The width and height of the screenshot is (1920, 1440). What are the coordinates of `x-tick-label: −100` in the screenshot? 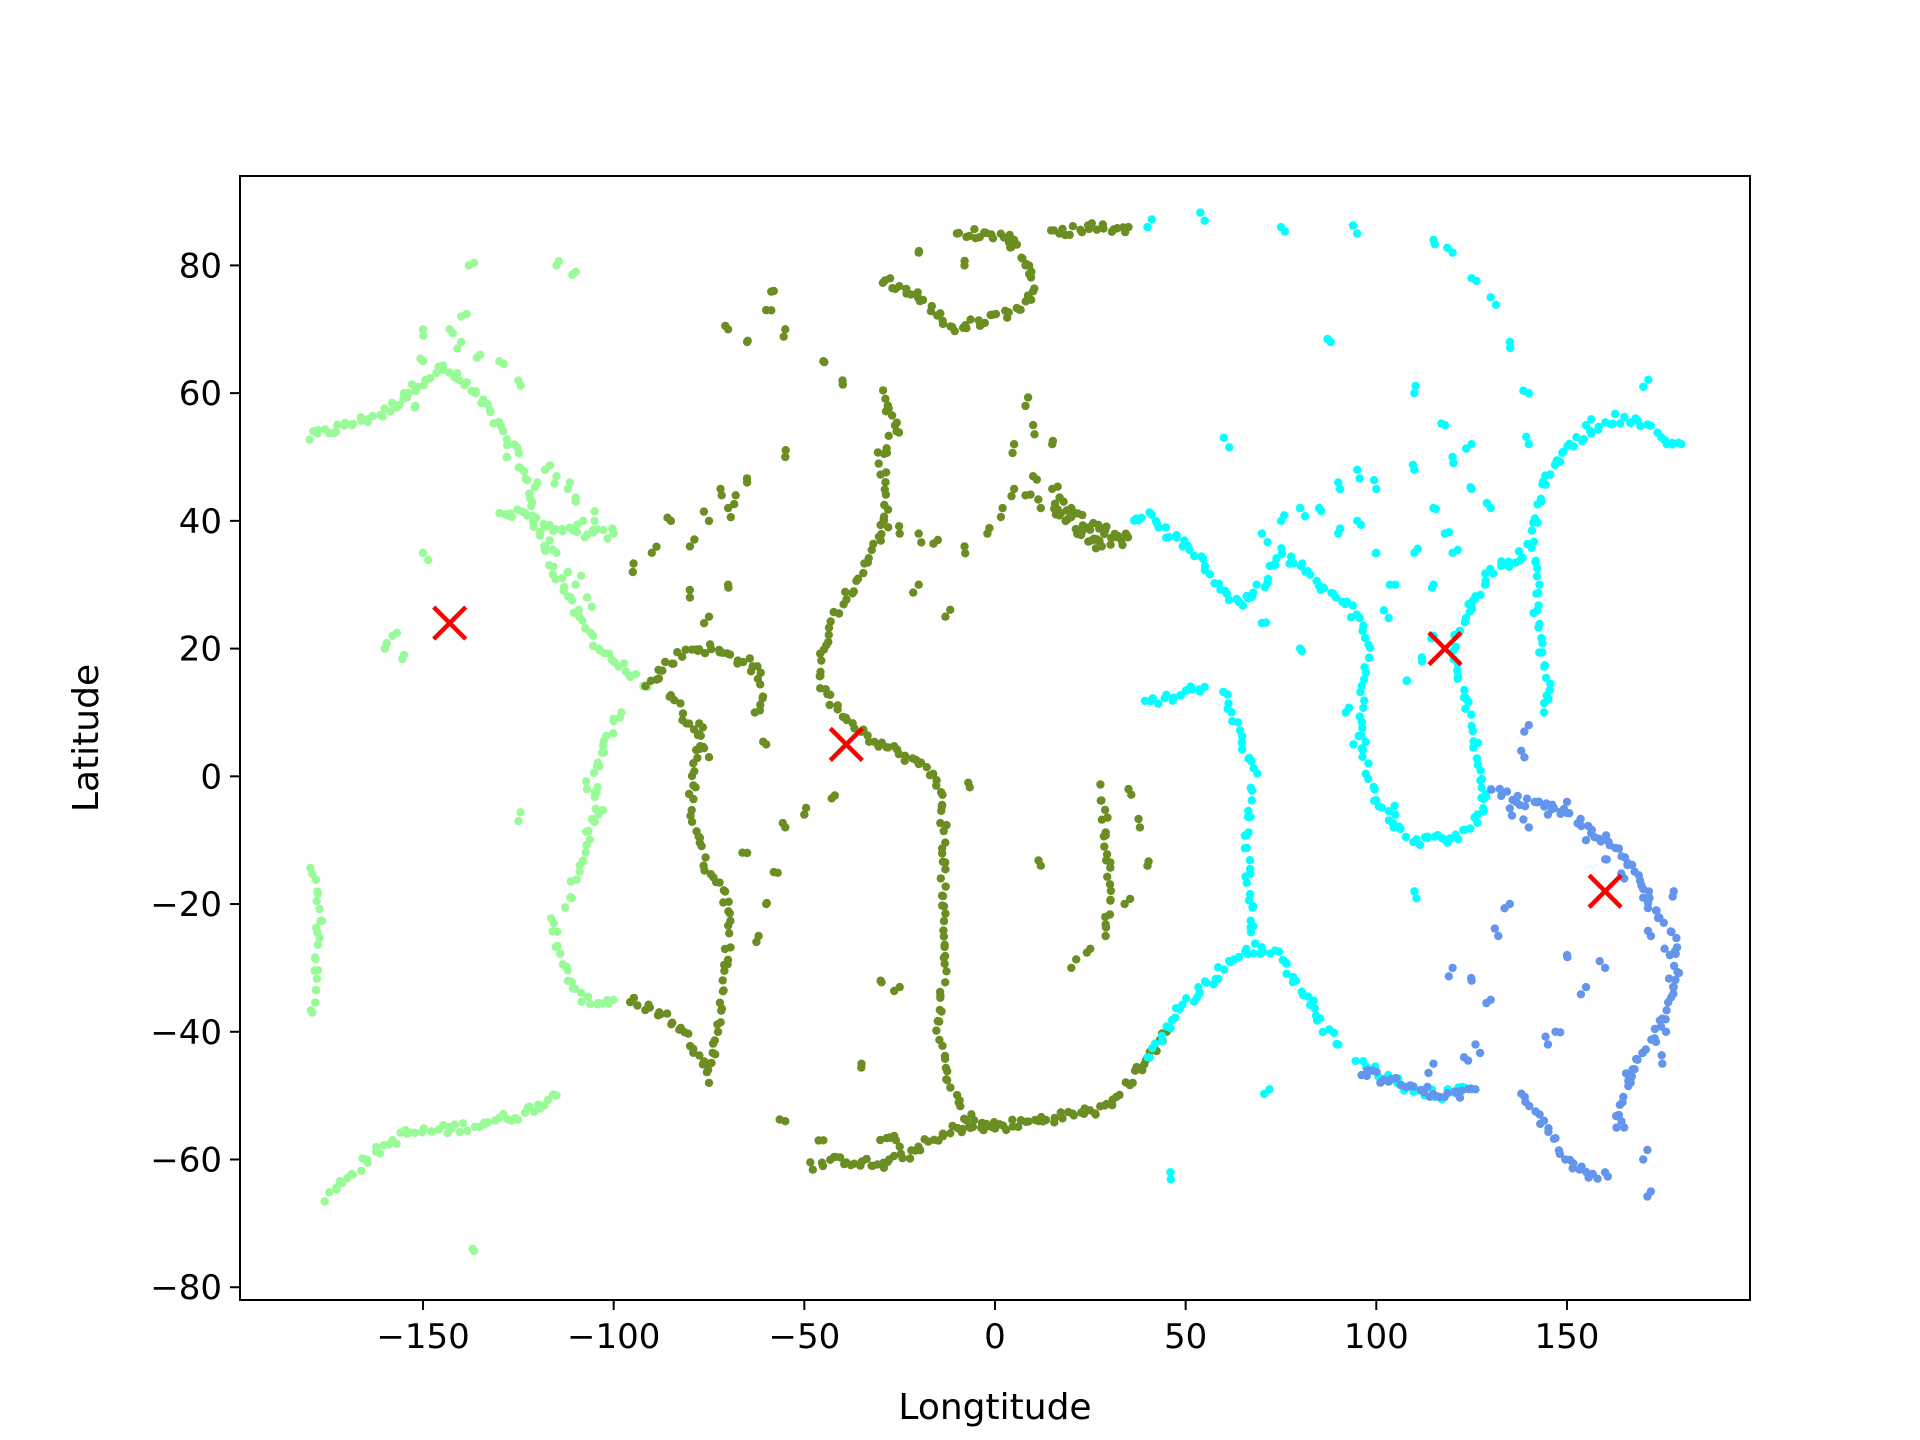 It's located at (613, 1337).